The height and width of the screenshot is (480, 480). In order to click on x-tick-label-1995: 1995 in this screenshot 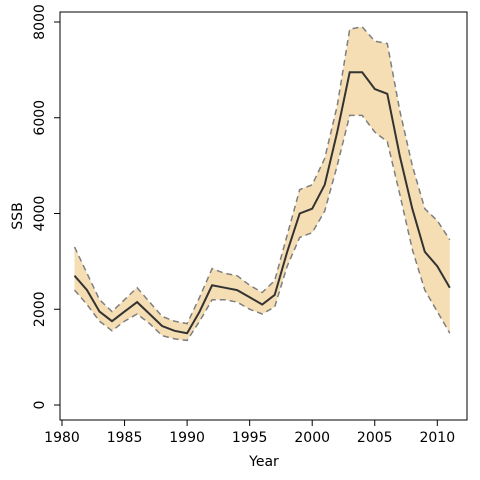, I will do `click(250, 438)`.